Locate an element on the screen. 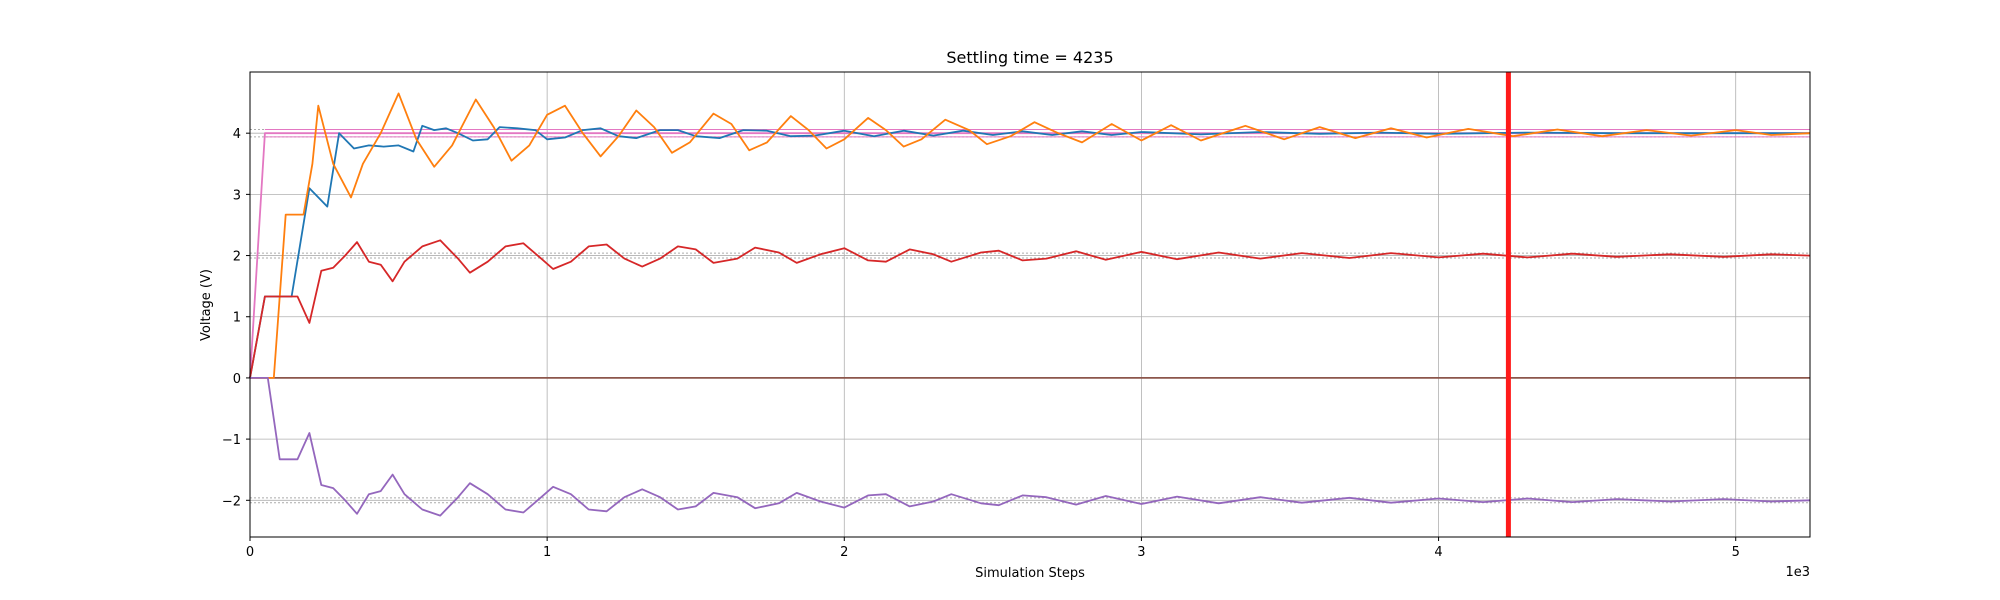 This screenshot has height=600, width=2000. x-tick-label: 4 is located at coordinates (1438, 552).